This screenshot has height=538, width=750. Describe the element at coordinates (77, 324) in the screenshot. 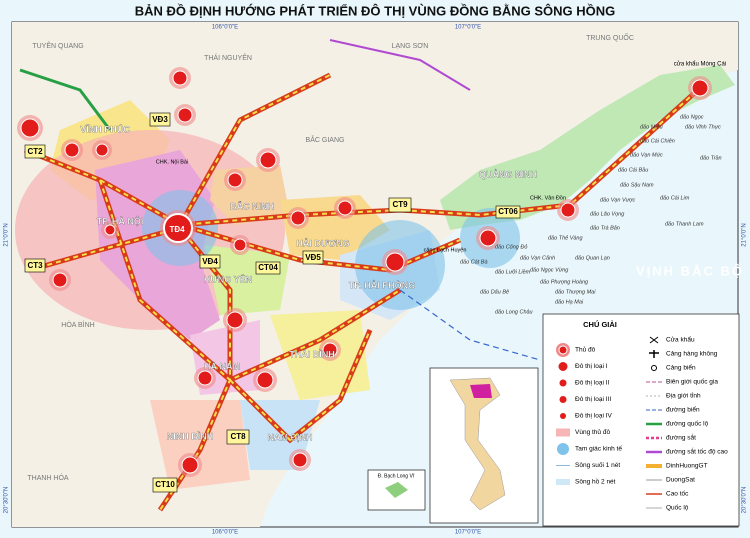

I see `neighbor-label: HÒA BÌNH` at that location.